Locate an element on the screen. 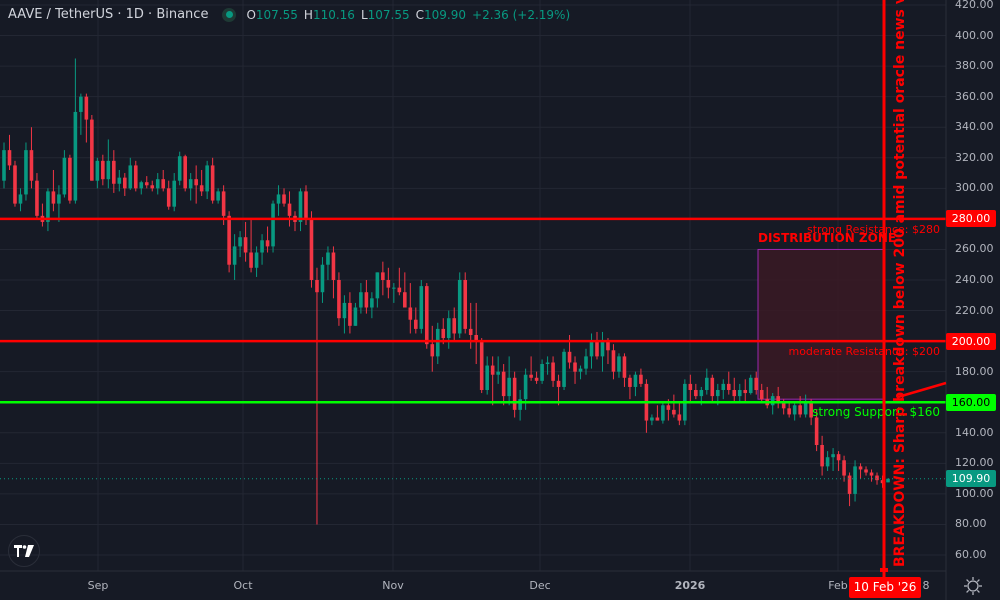  symbol-title: AAVE / TetherUS · 1D · Binance is located at coordinates (108, 14).